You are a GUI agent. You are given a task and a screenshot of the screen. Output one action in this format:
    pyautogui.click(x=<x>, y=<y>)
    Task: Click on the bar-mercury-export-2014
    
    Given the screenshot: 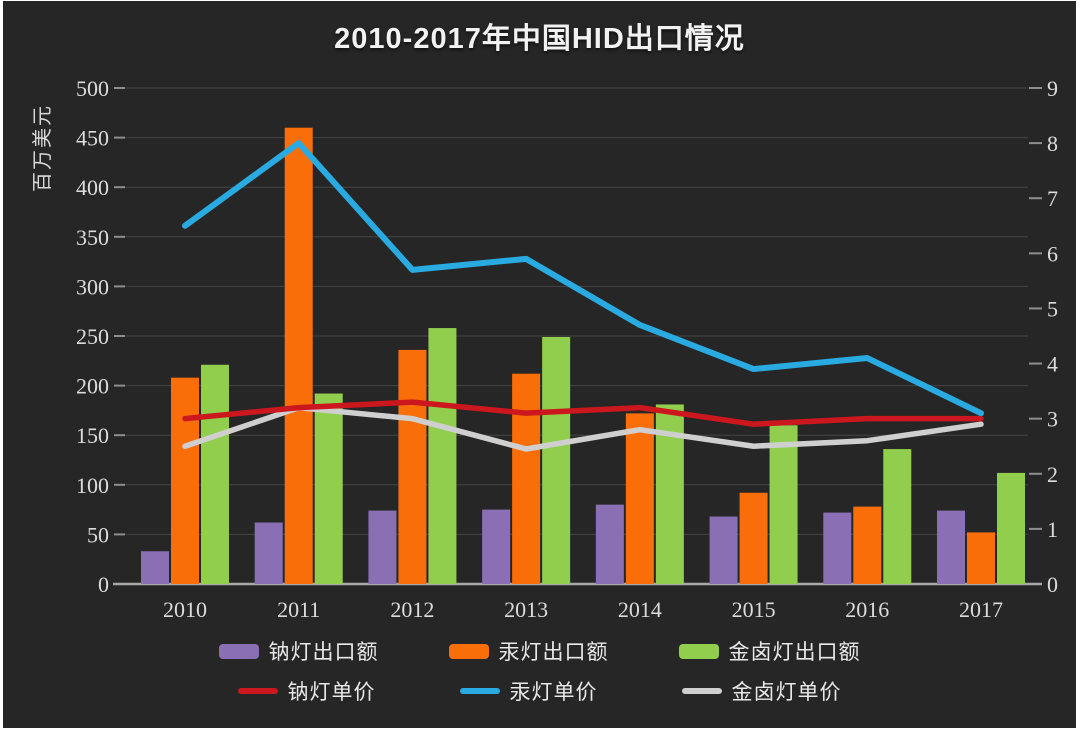 What is the action you would take?
    pyautogui.click(x=639, y=498)
    